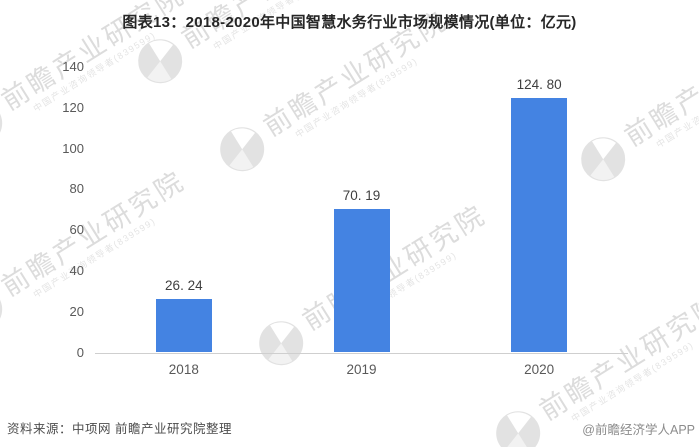 The height and width of the screenshot is (447, 699). I want to click on x-axis-line, so click(361, 353).